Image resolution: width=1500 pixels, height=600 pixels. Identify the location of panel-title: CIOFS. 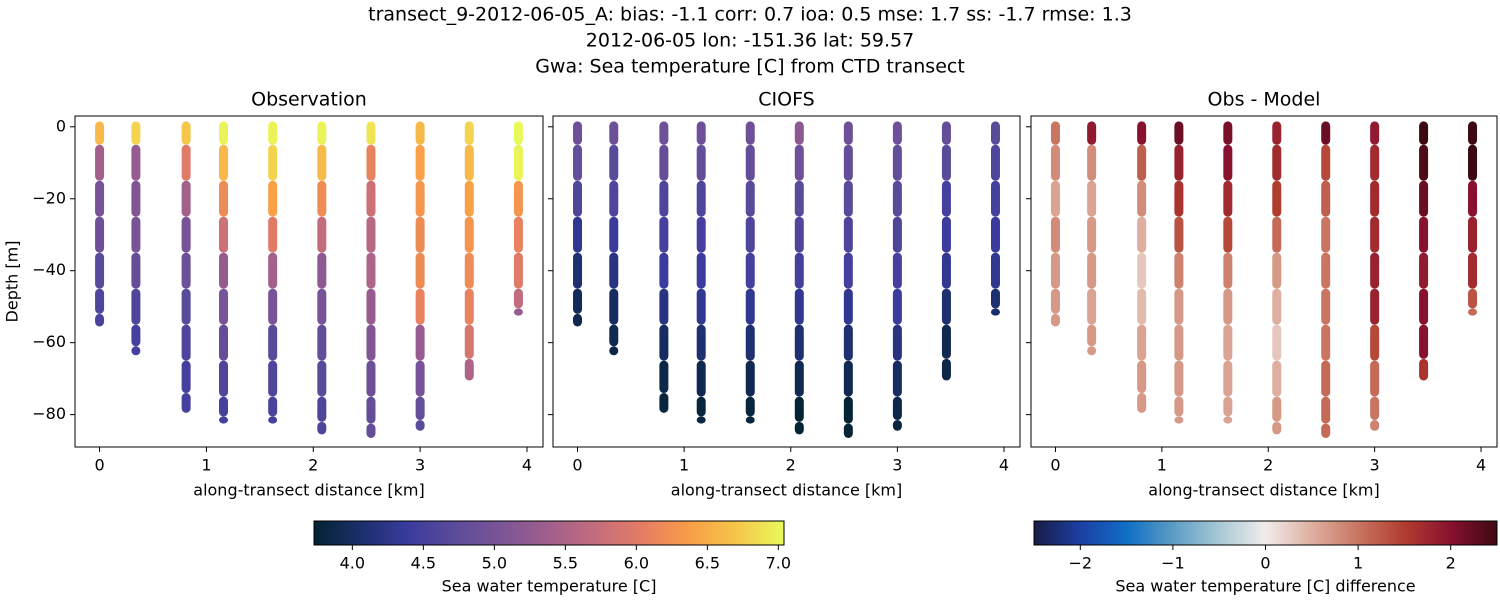
(786, 100).